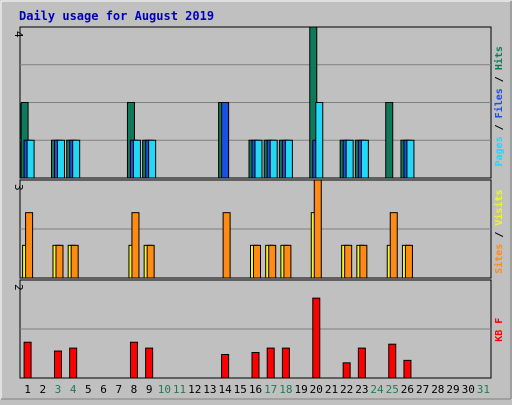  Describe the element at coordinates (209, 389) in the screenshot. I see `xtick-label-day-13: 13` at that location.